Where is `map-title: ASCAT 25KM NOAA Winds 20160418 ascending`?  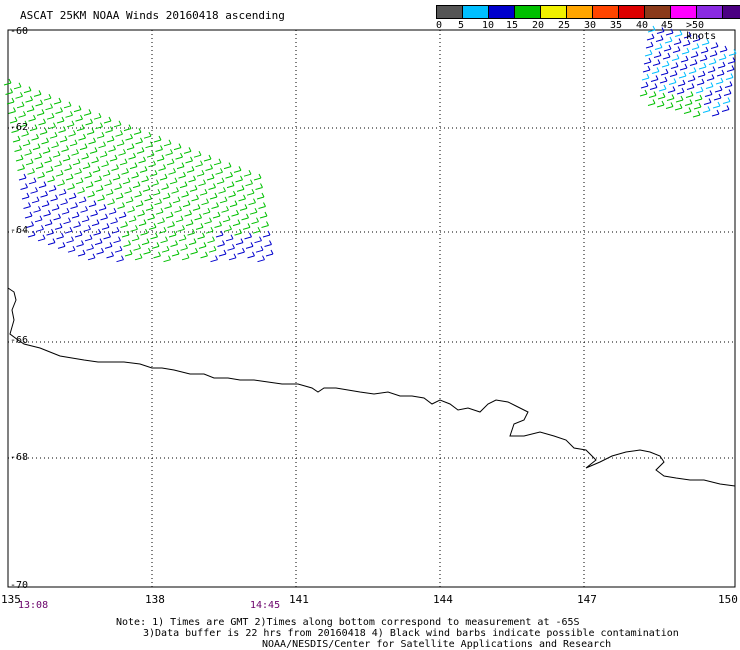 map-title: ASCAT 25KM NOAA Winds 20160418 ascending is located at coordinates (152, 15).